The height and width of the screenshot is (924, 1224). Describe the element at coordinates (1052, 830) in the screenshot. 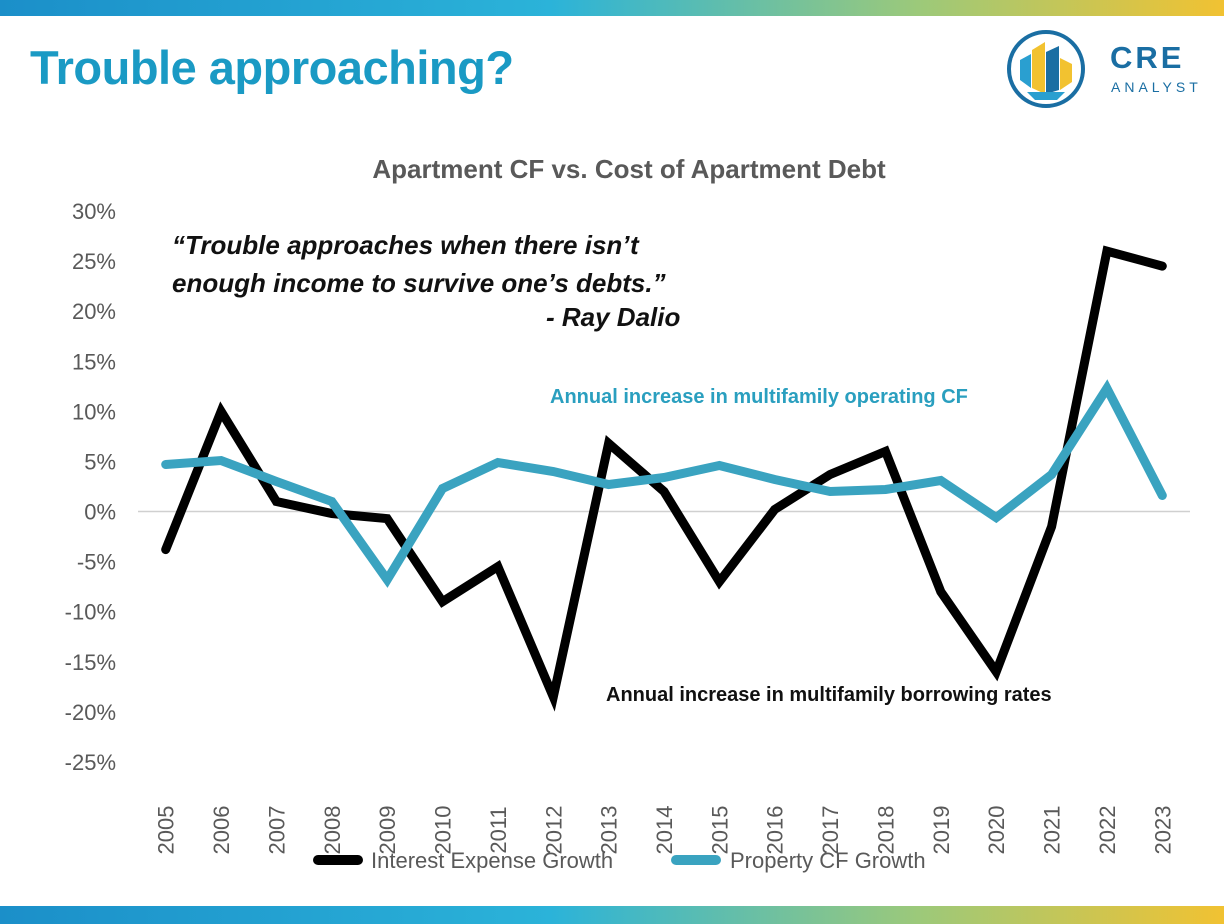

I see `x-tick-label: 2021` at that location.